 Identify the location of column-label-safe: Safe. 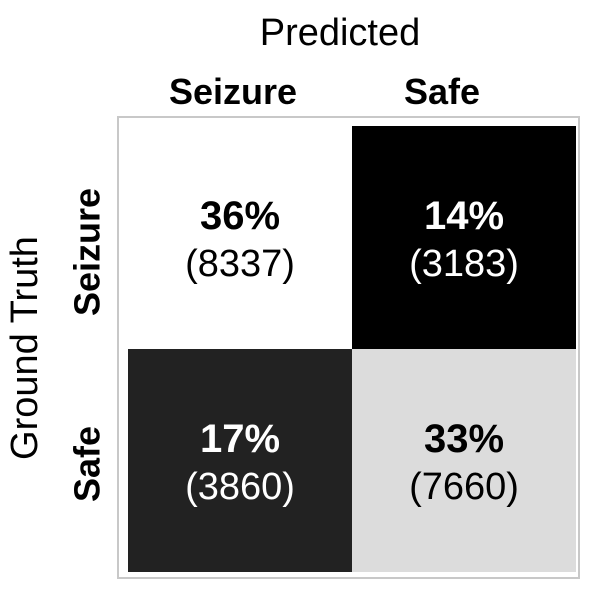
(442, 91).